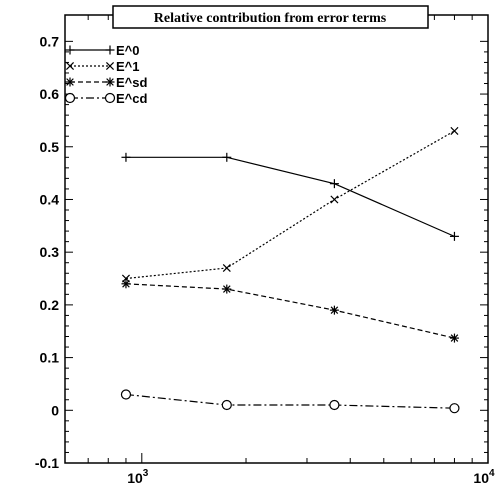 The height and width of the screenshot is (486, 498). Describe the element at coordinates (50, 252) in the screenshot. I see `y-tick-label: 0.3` at that location.